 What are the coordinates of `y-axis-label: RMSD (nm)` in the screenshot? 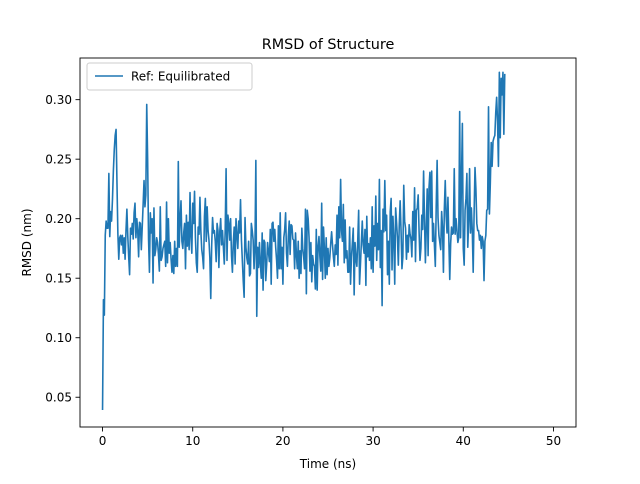 It's located at (27, 242).